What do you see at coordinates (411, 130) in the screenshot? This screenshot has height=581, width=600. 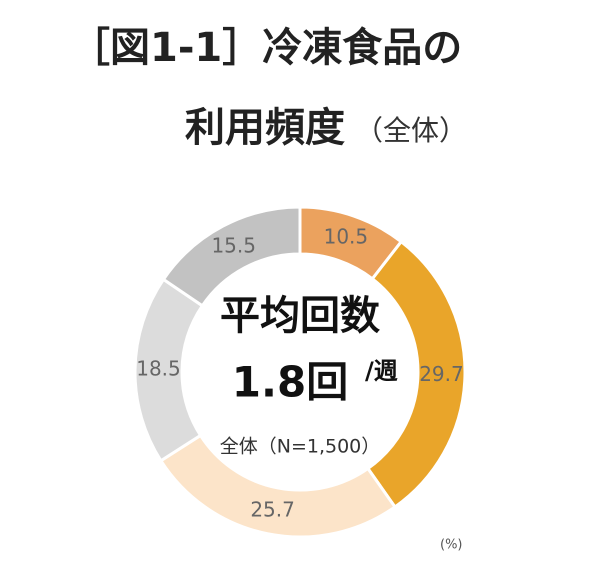 I see `chart-subtitle: （全体）` at bounding box center [411, 130].